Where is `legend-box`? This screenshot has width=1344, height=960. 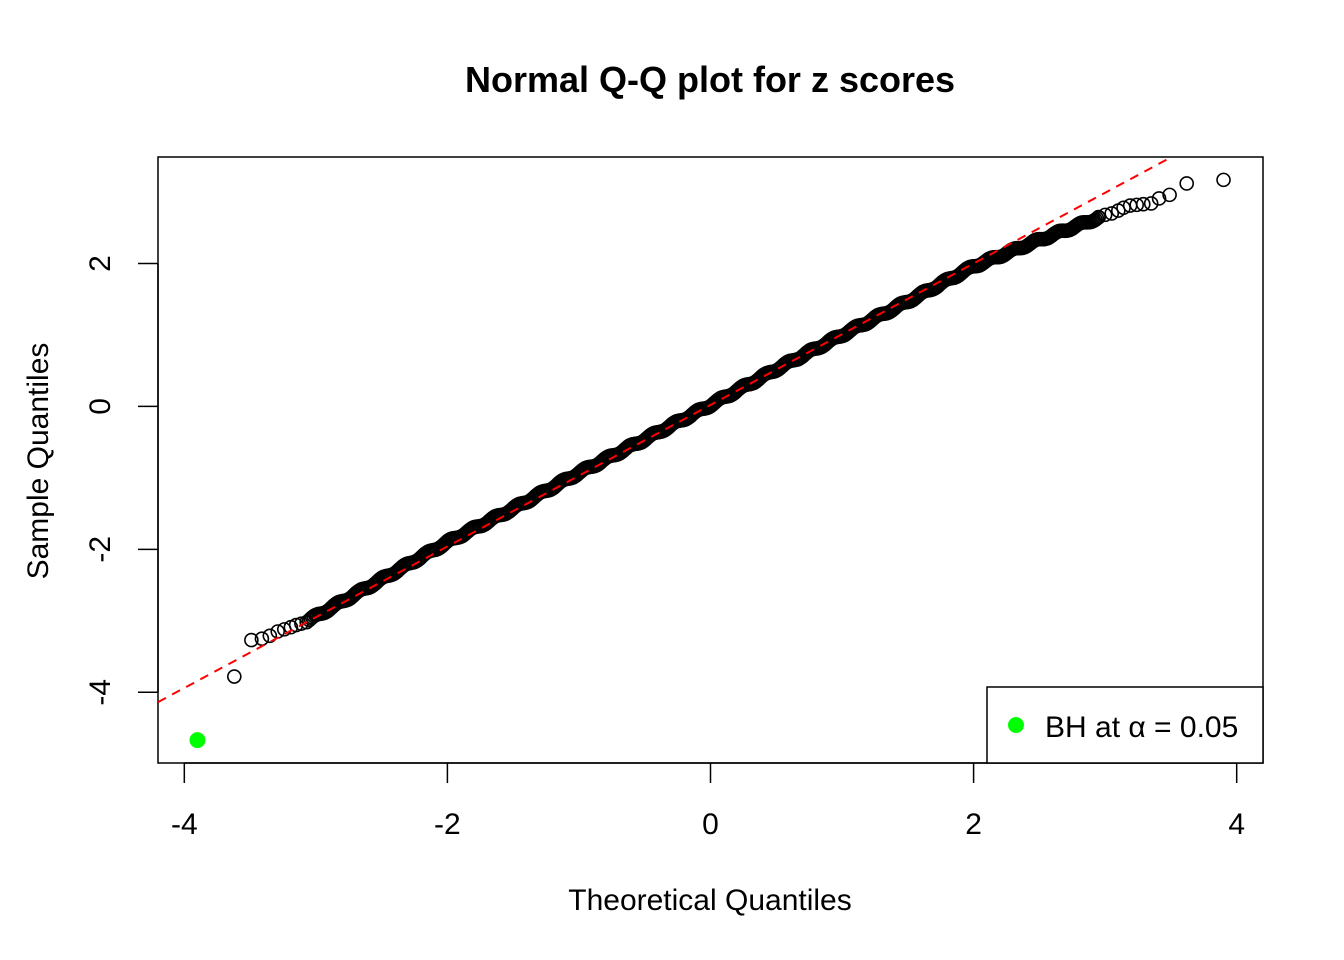 legend-box is located at coordinates (1125, 725).